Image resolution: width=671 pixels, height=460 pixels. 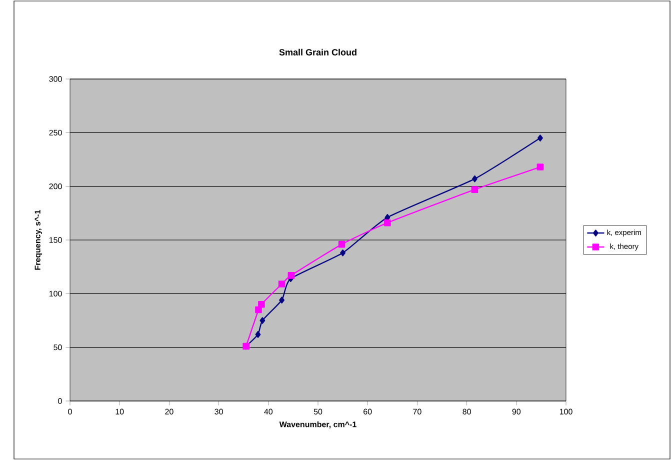 I want to click on y-tick-label: 150, so click(x=55, y=240).